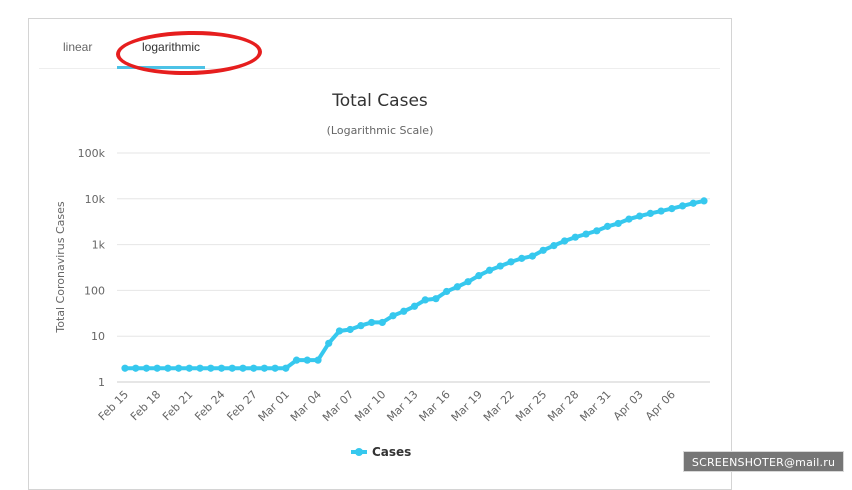 The height and width of the screenshot is (490, 852). Describe the element at coordinates (94, 290) in the screenshot. I see `y-tick-label: 100` at that location.